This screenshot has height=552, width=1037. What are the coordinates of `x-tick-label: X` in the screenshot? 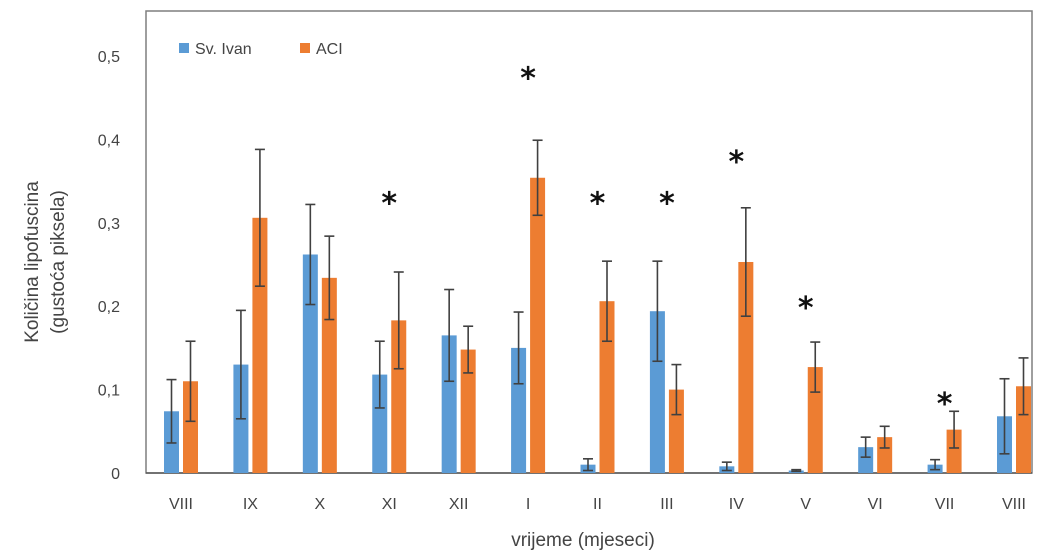 It's located at (319, 504).